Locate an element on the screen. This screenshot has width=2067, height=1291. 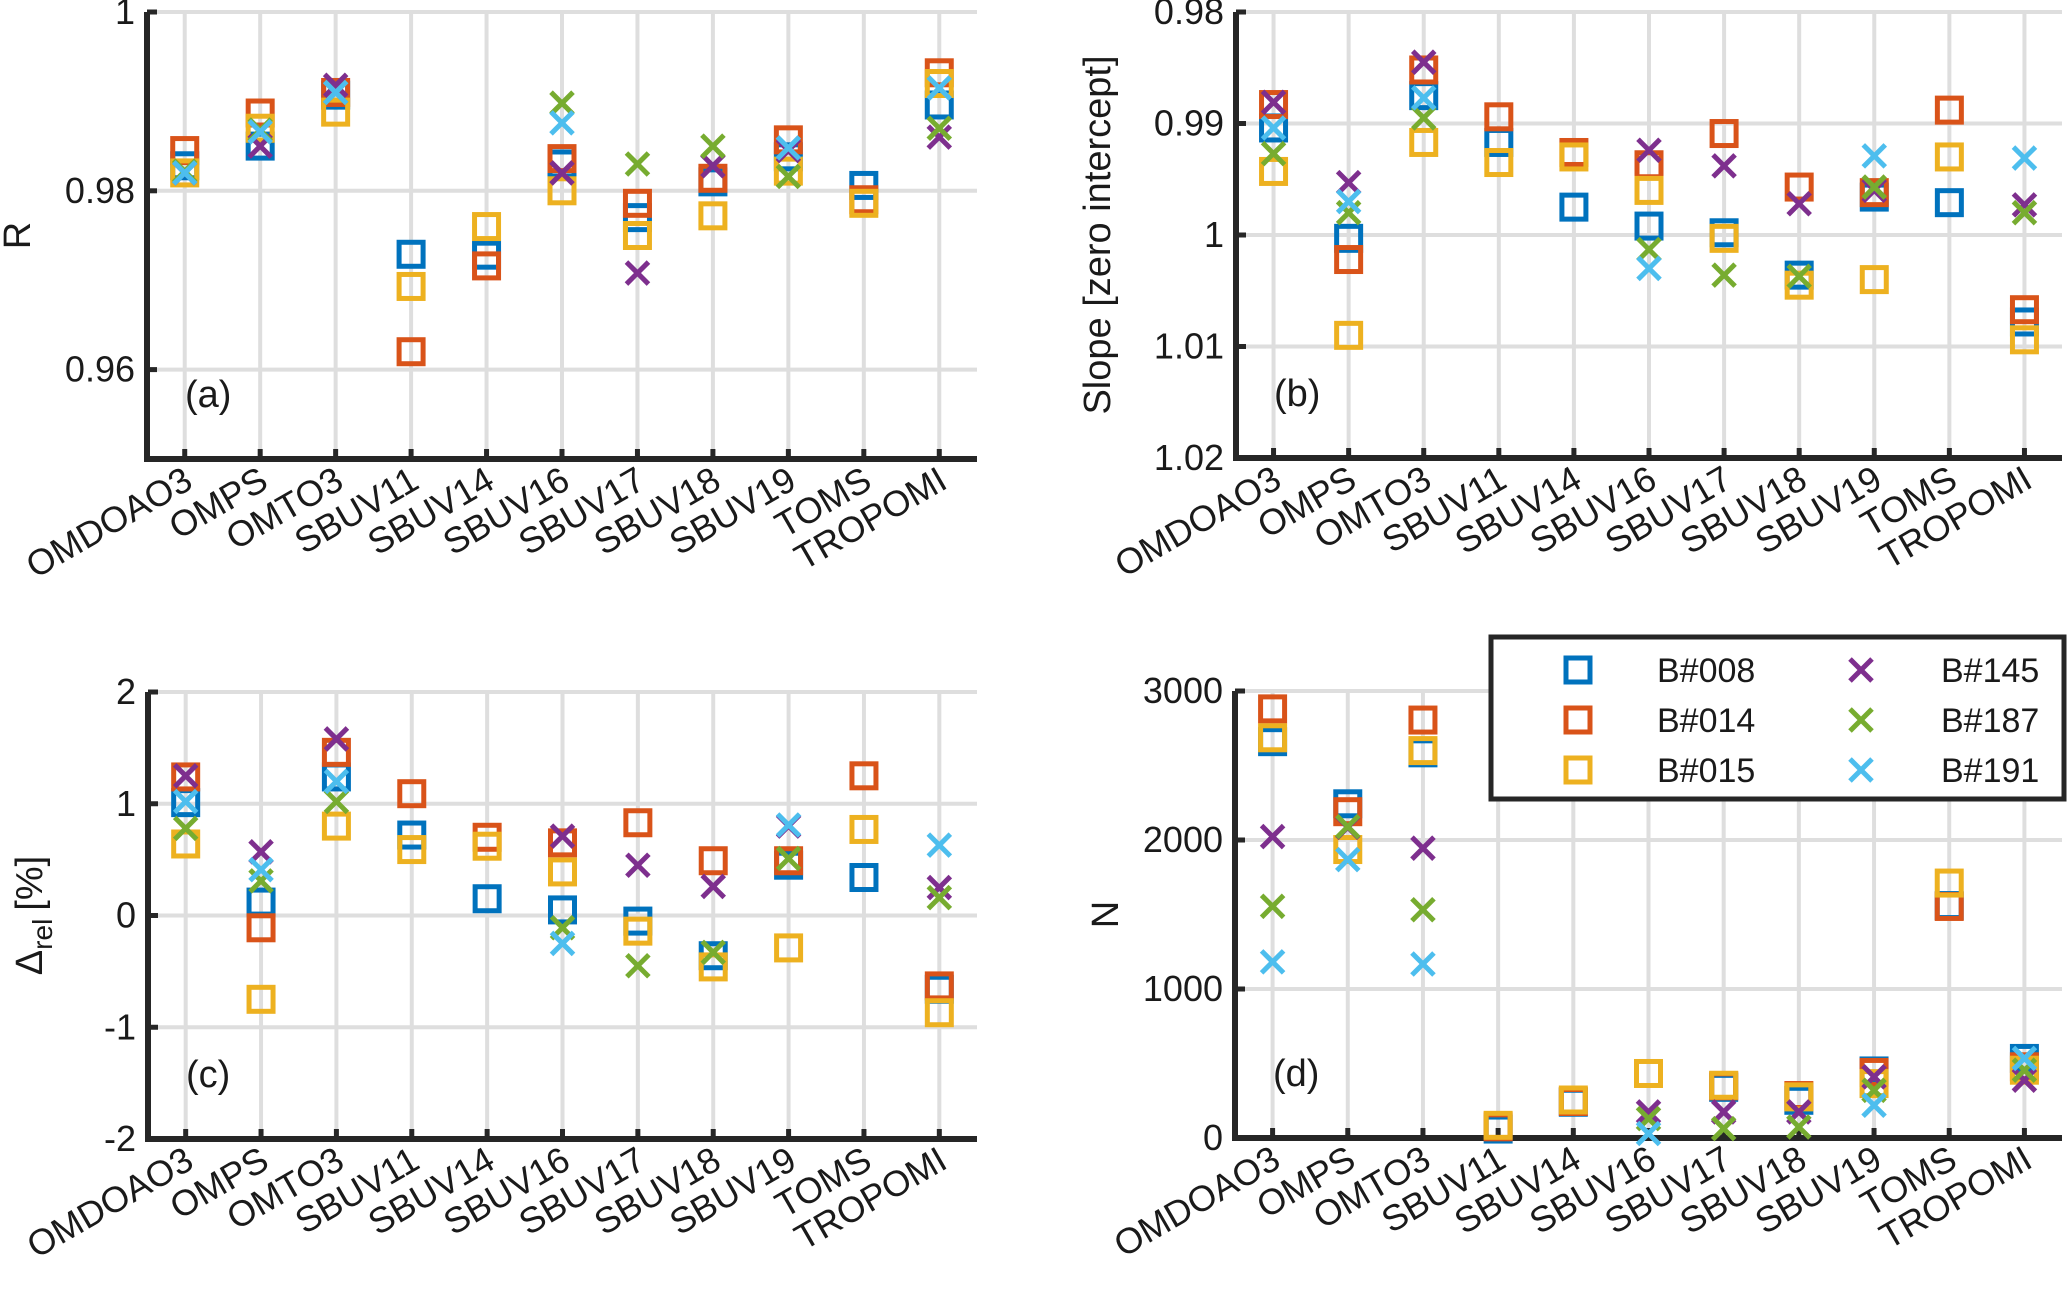
legend-label: B#014 is located at coordinates (1706, 721).